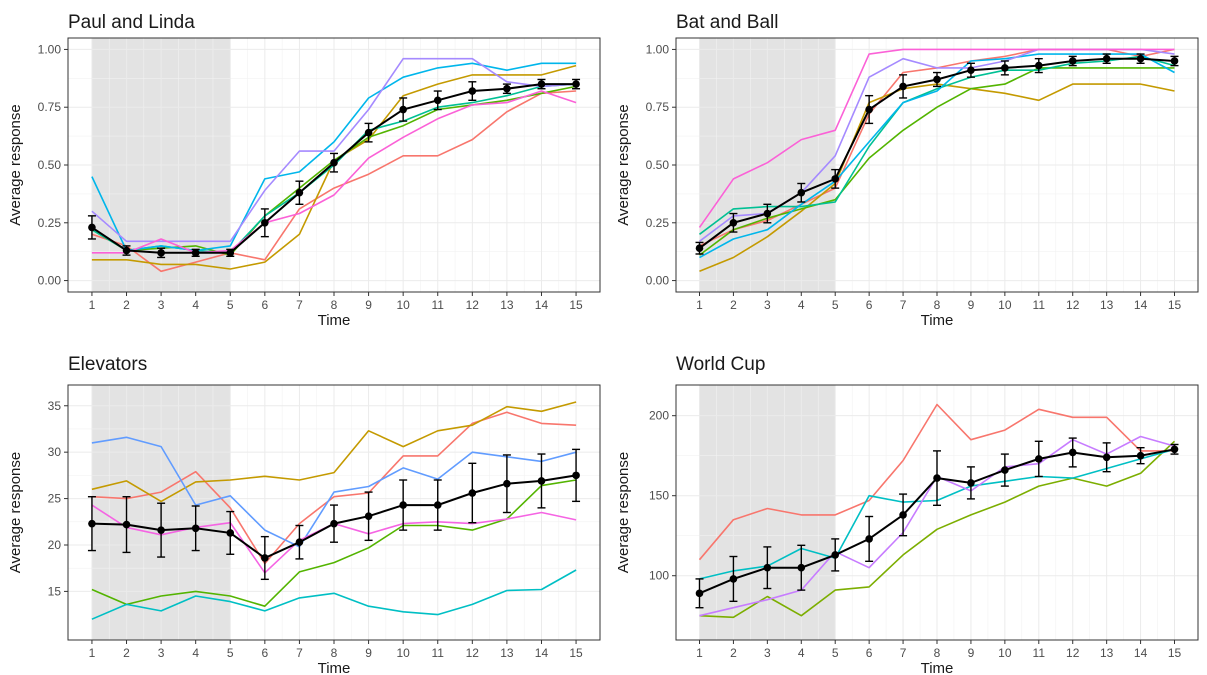 Image resolution: width=1207 pixels, height=675 pixels. I want to click on y-tick-label: 20, so click(55, 545).